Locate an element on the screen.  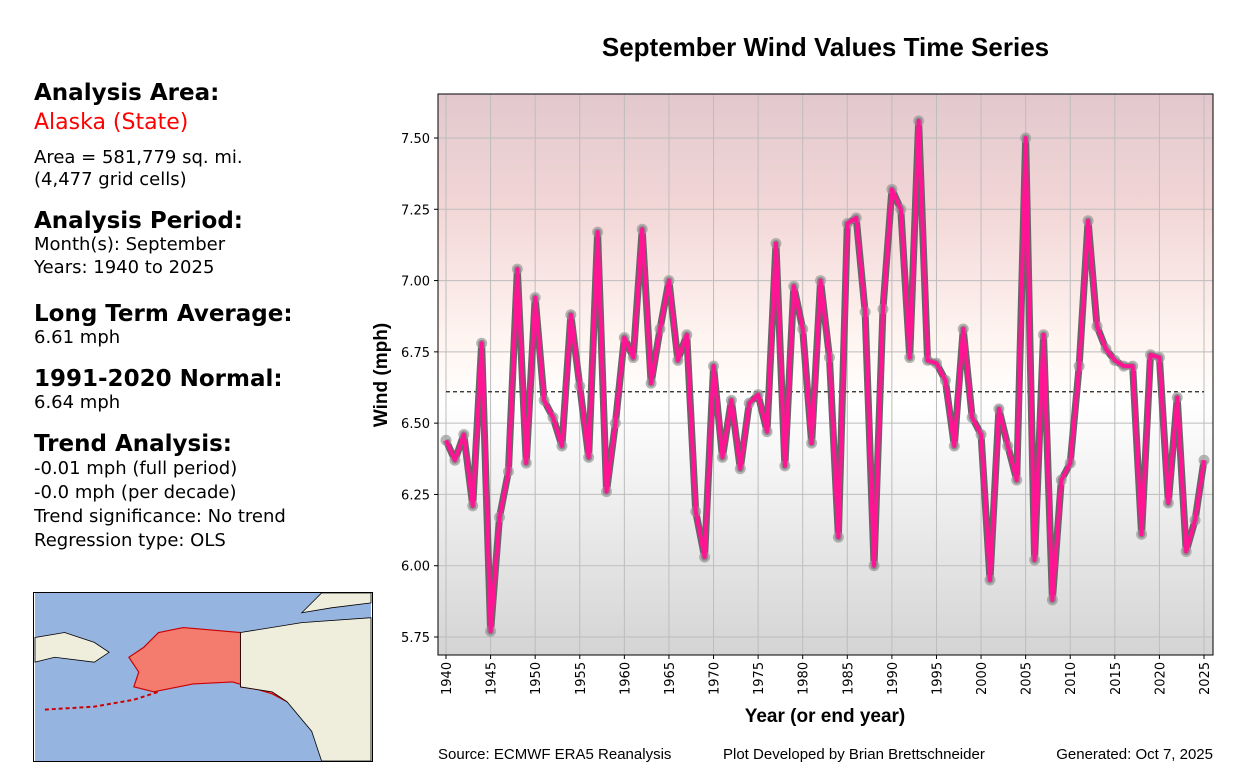
y-tick-label: 6.75 is located at coordinates (415, 353).